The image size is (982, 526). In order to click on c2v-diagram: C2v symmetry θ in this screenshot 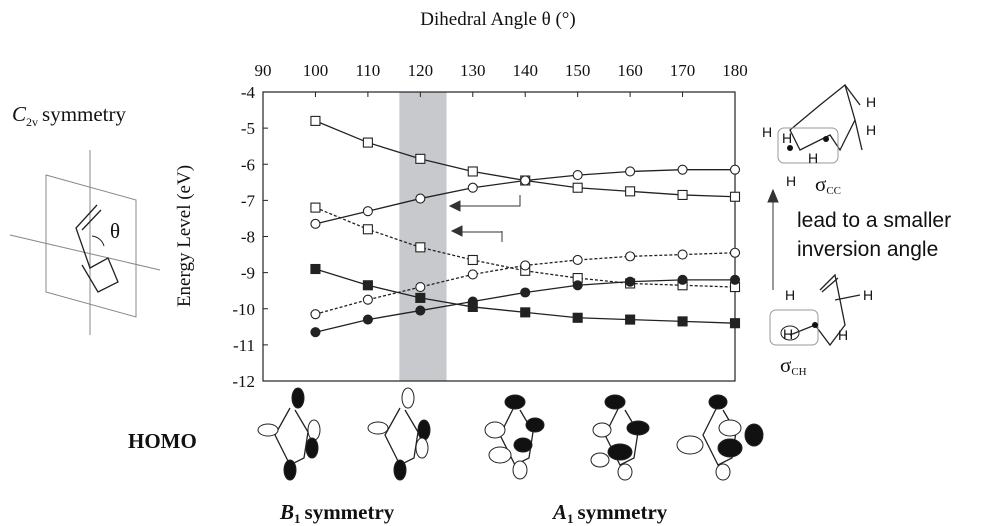, I will do `click(85, 218)`.